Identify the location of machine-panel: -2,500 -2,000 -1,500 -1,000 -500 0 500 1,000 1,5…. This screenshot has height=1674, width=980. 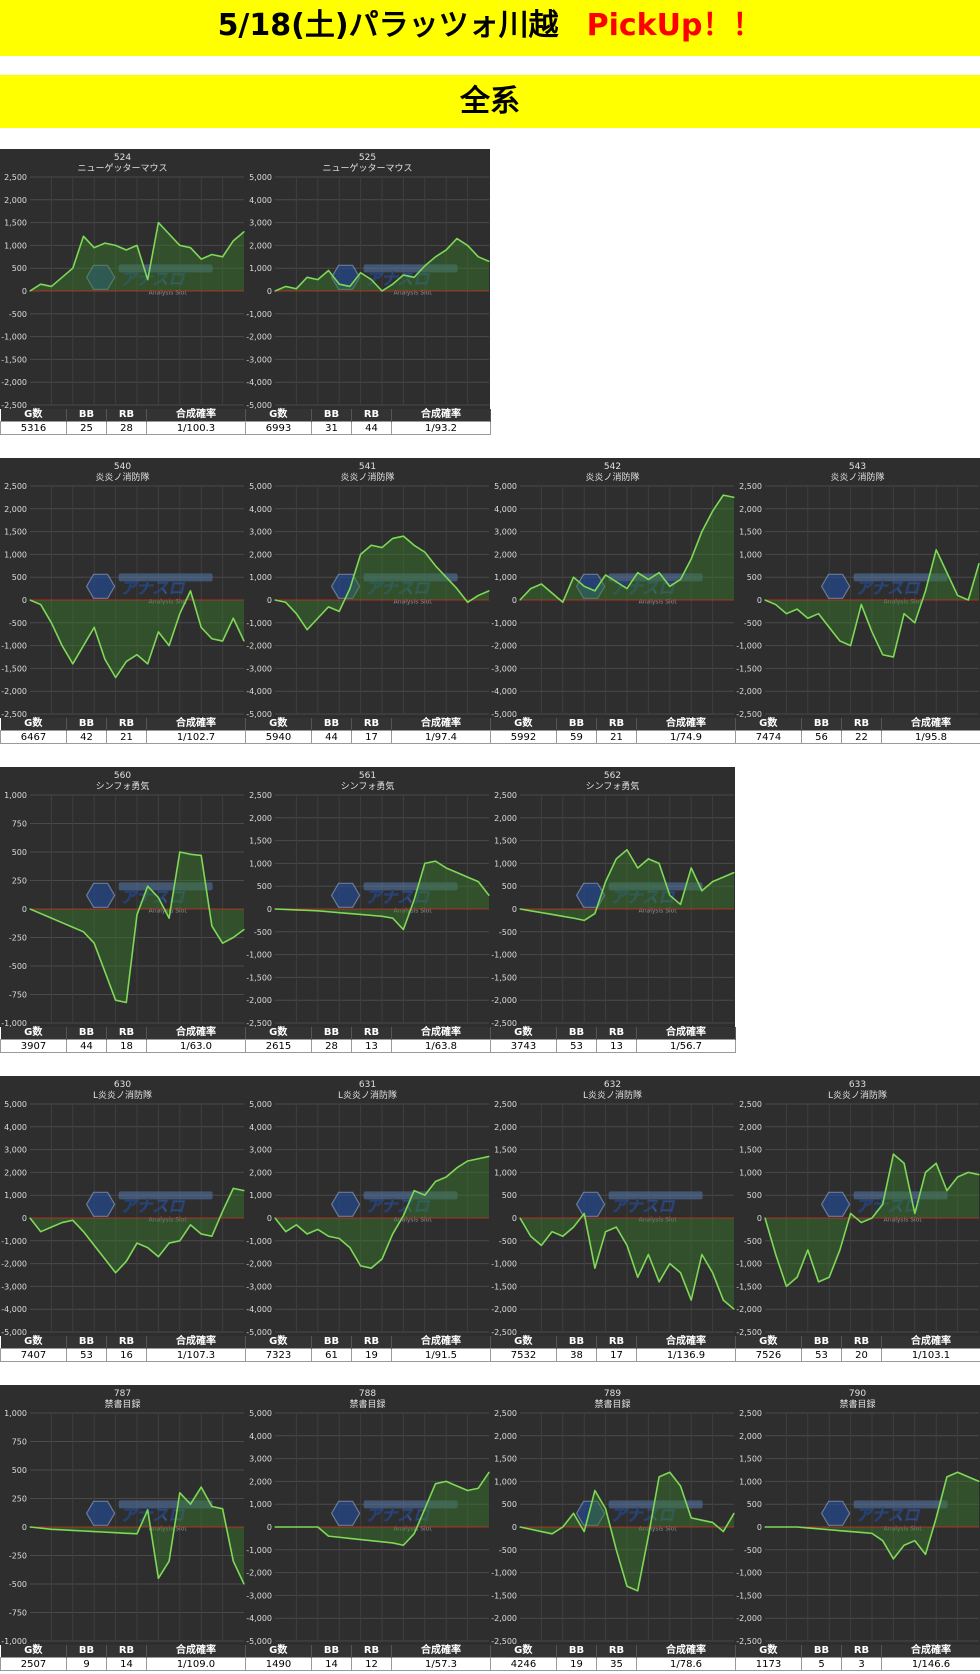
(857, 602).